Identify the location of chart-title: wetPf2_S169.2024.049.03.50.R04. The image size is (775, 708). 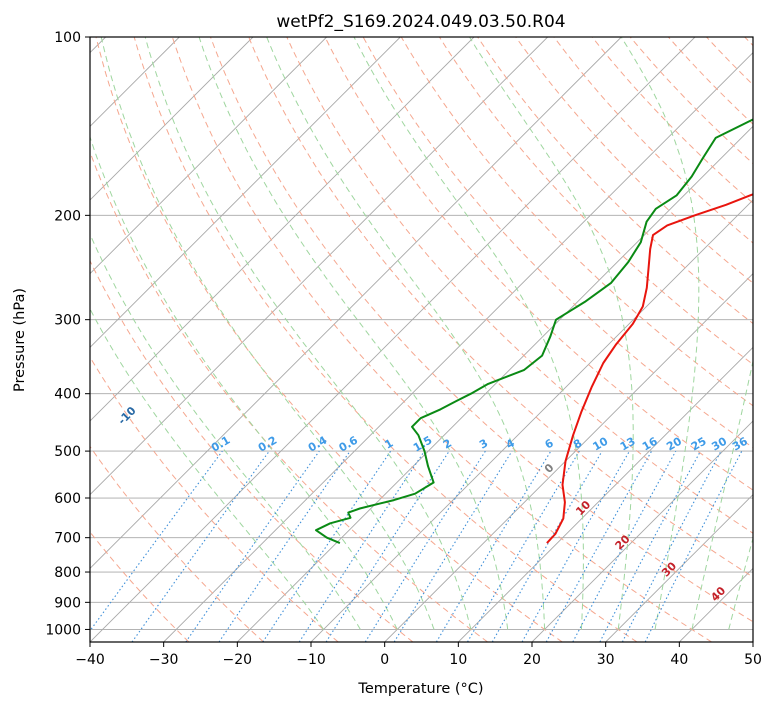
(420, 22).